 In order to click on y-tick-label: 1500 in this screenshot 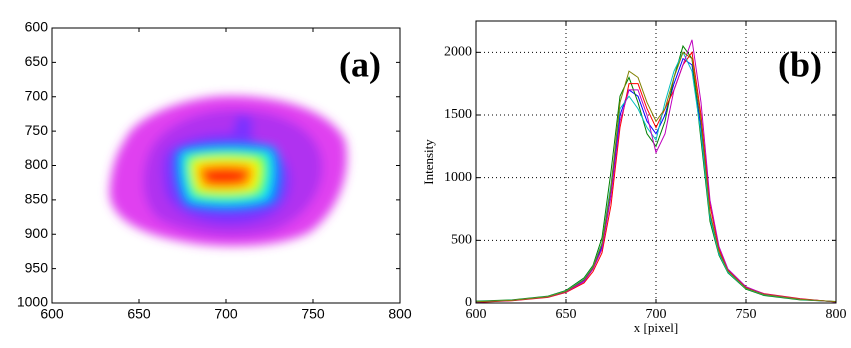, I will do `click(458, 114)`.